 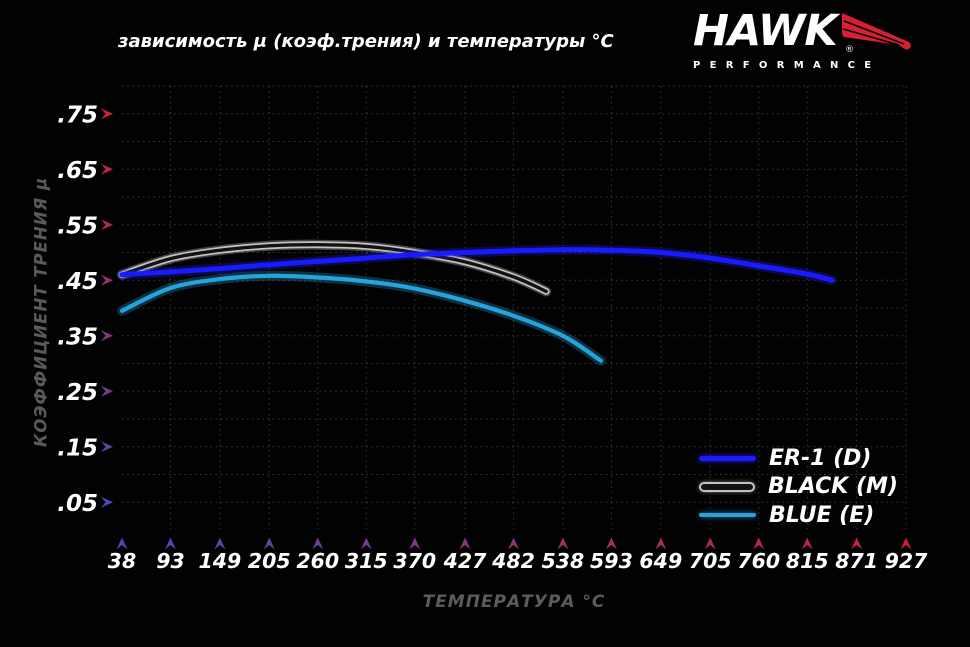 I want to click on x-tick-label: 482, so click(x=513, y=561).